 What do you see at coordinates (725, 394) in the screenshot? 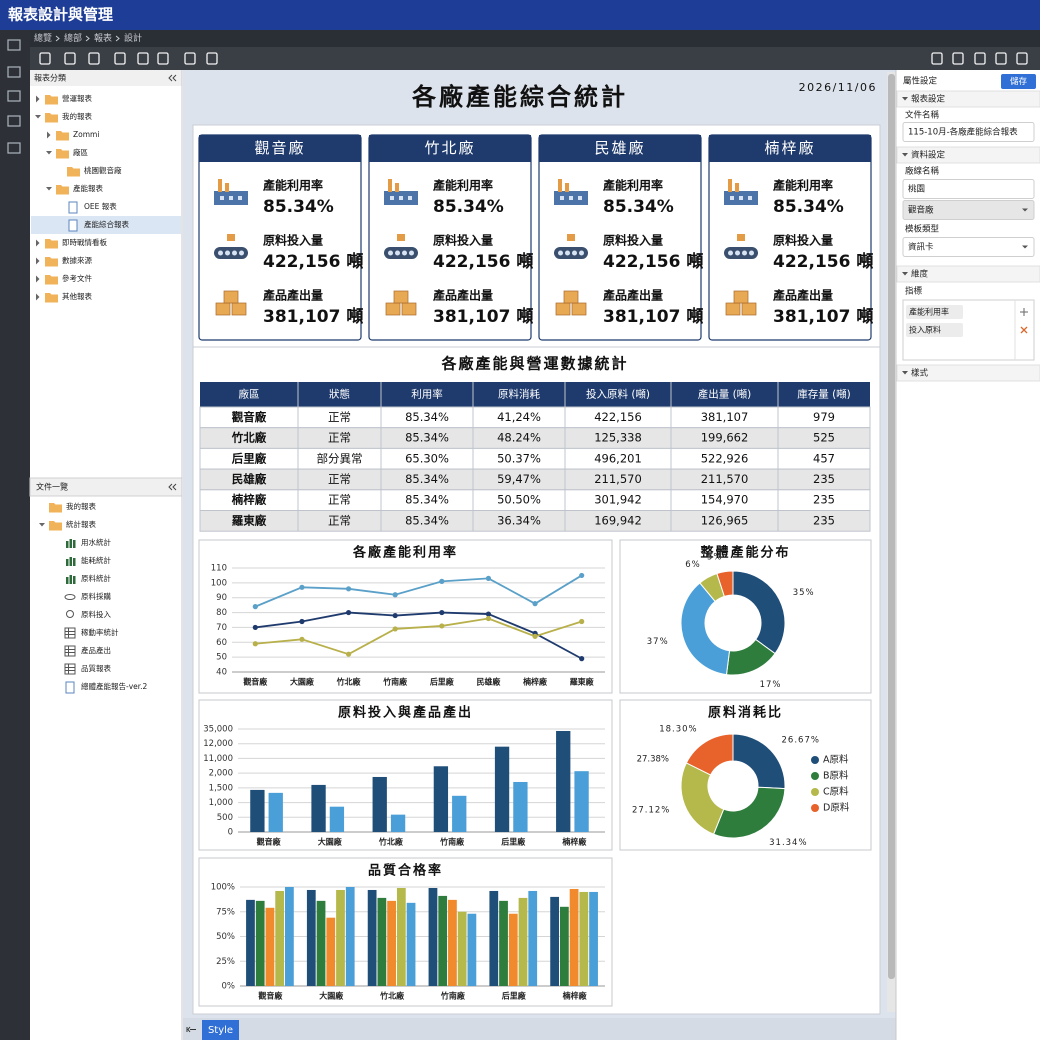
I see `column-header: 產出量 (噸)` at bounding box center [725, 394].